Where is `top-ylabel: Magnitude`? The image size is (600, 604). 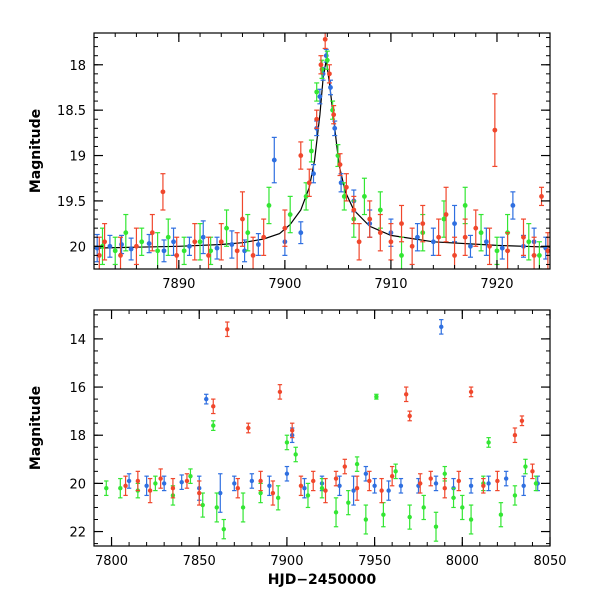
top-ylabel: Magnitude is located at coordinates (36, 151).